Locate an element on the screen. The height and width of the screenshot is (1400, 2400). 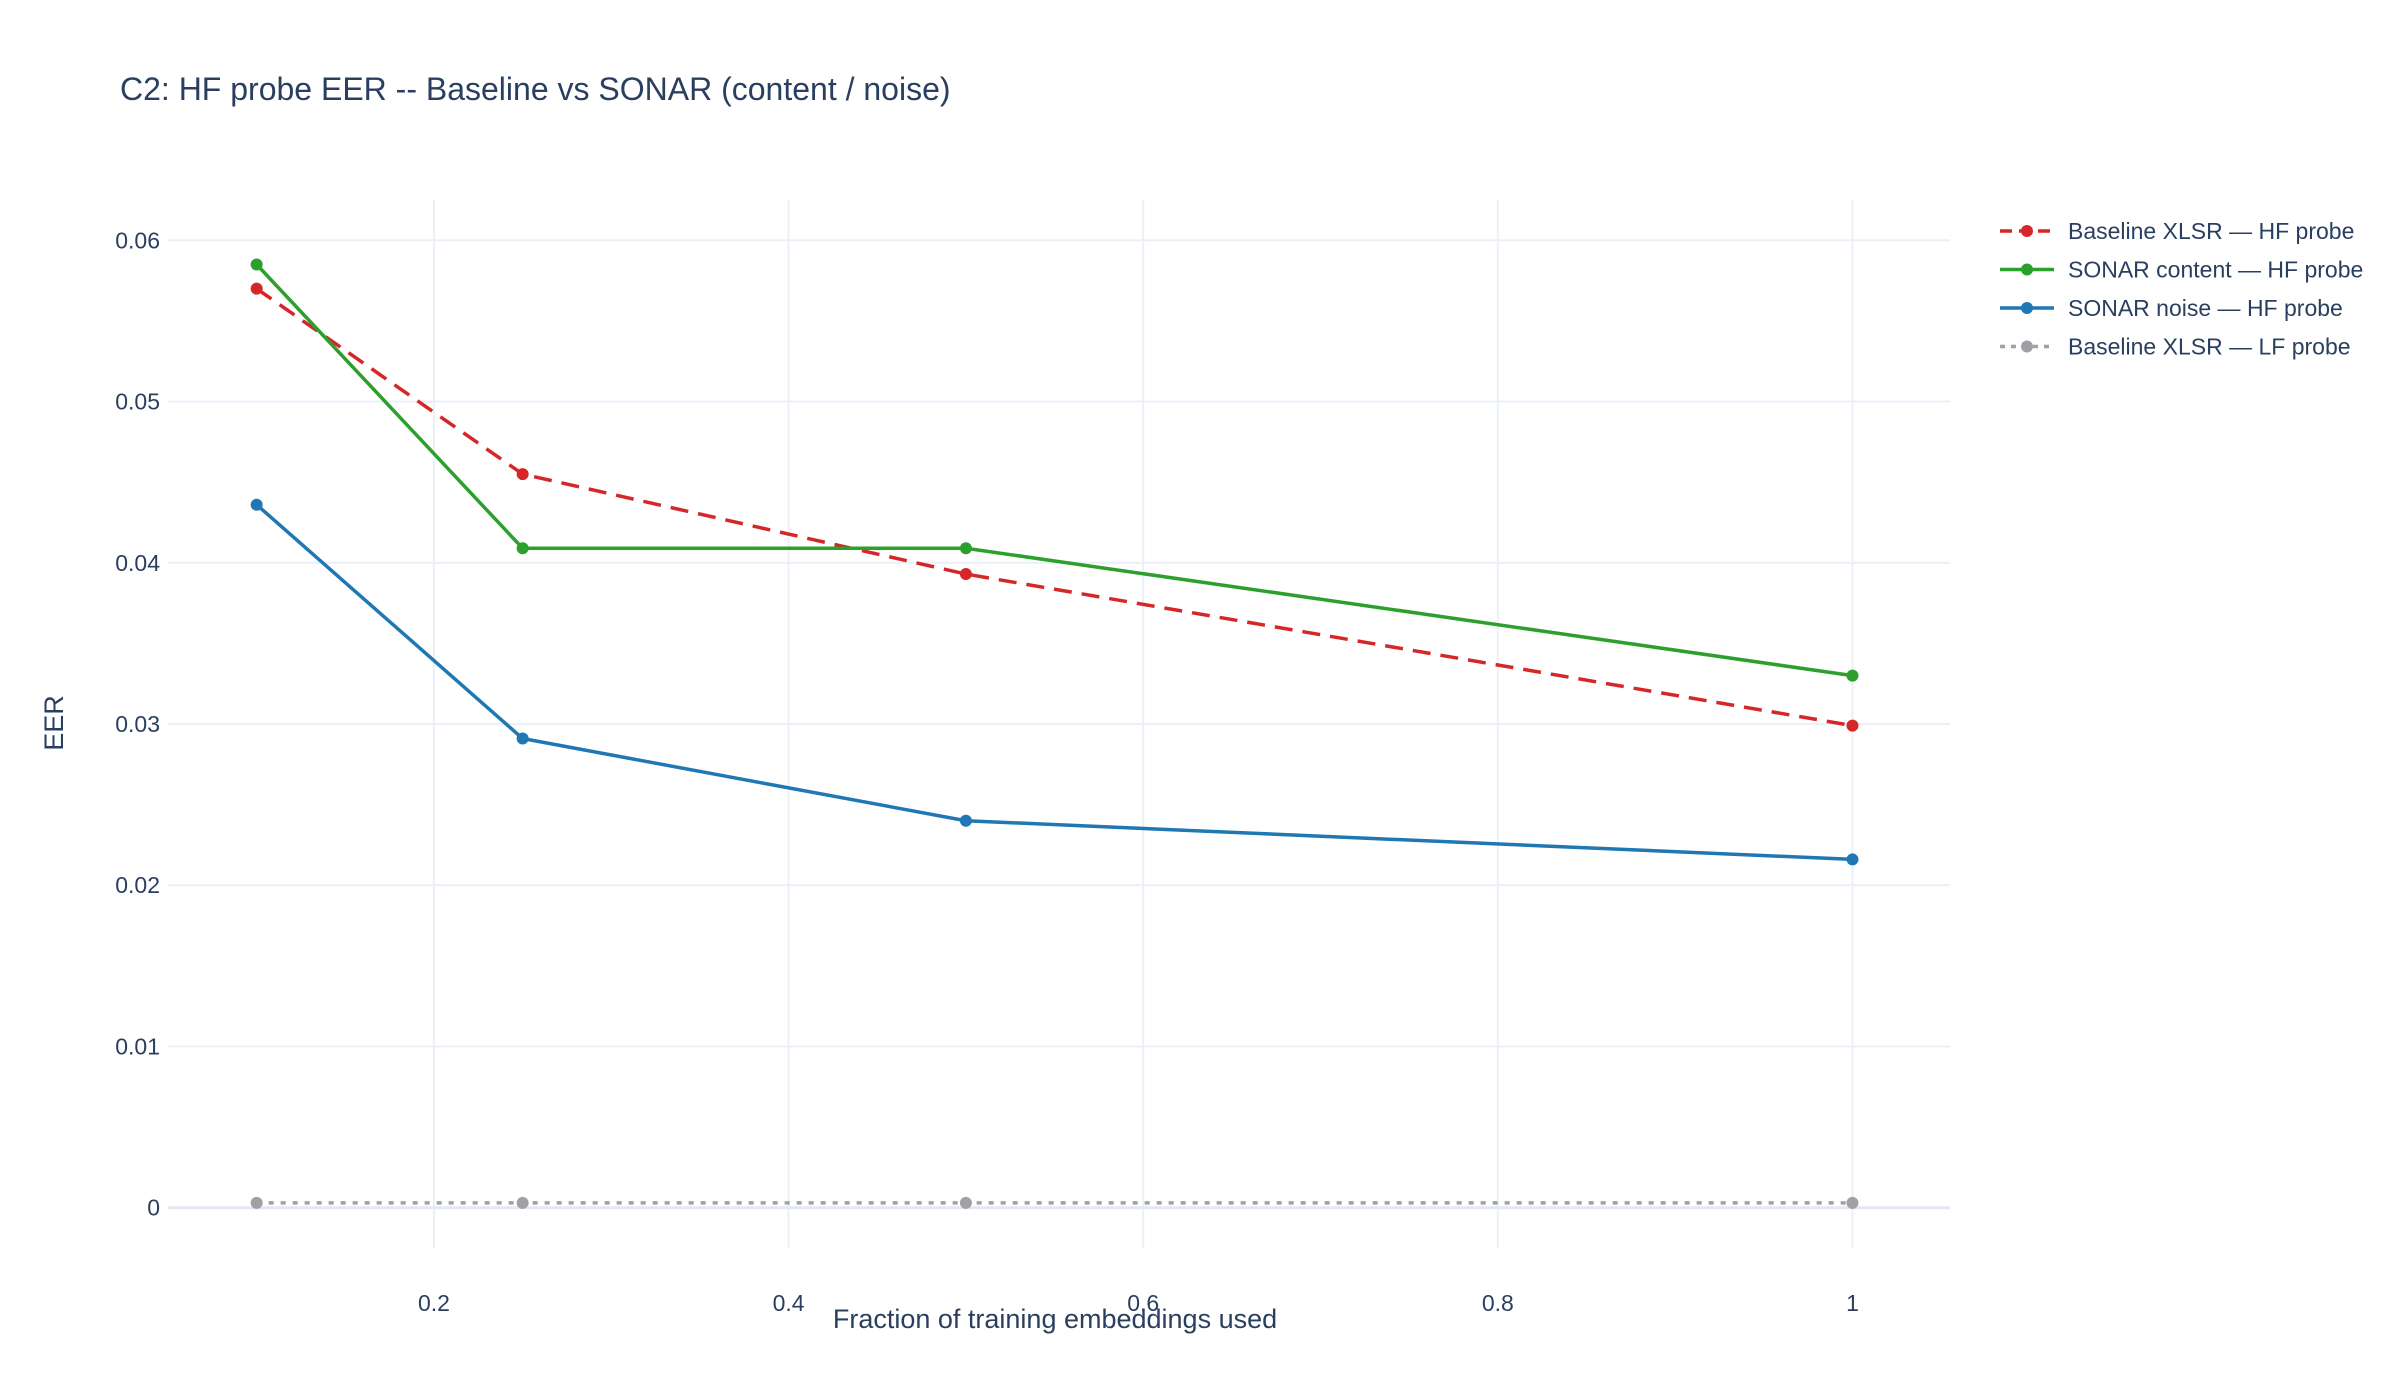
x-tick-label: 0.4 is located at coordinates (789, 1303).